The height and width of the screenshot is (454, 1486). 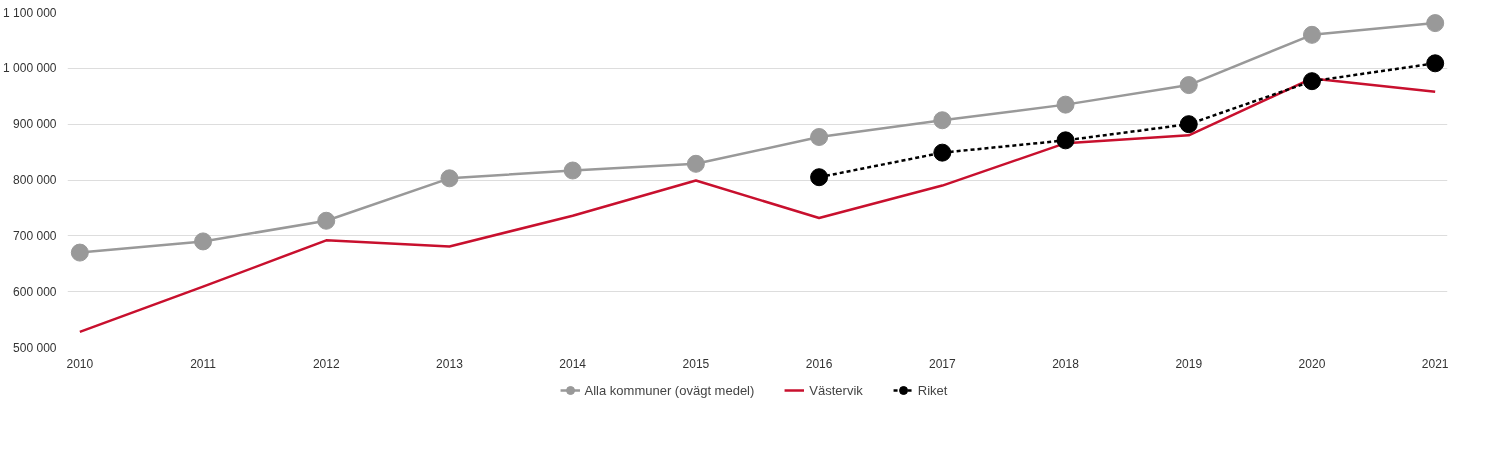 I want to click on x-tick-label: 2010, so click(x=80, y=363).